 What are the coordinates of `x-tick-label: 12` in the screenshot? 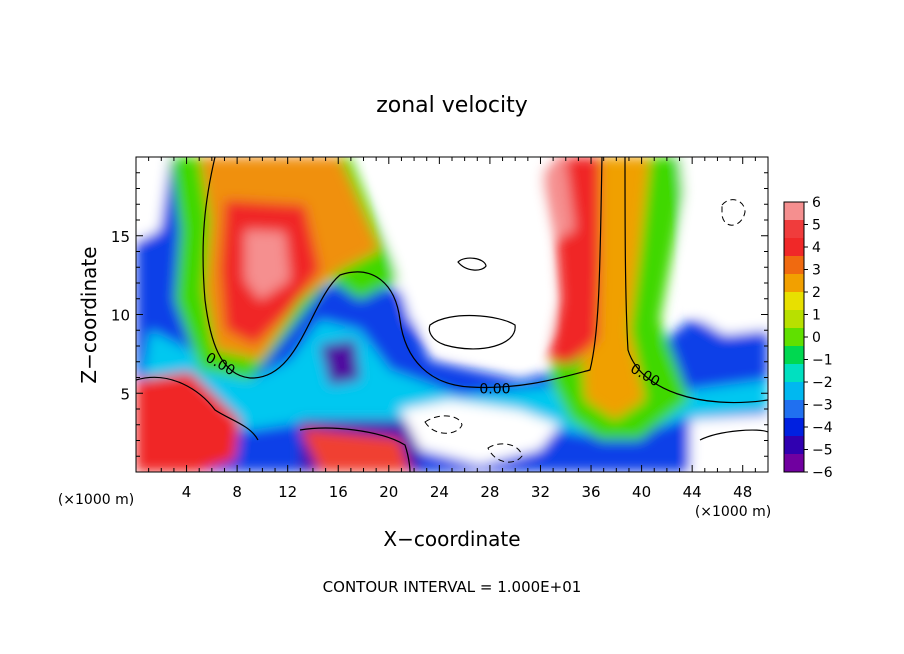 It's located at (287, 492).